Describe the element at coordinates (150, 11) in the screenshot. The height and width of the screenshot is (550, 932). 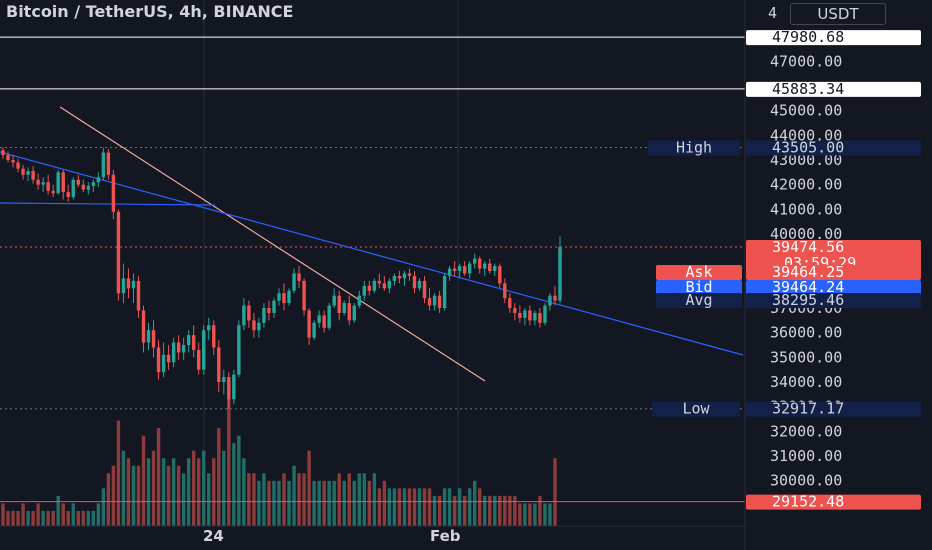
I see `chart-title: Bitcoin / TetherUS, 4h, BINANCE` at that location.